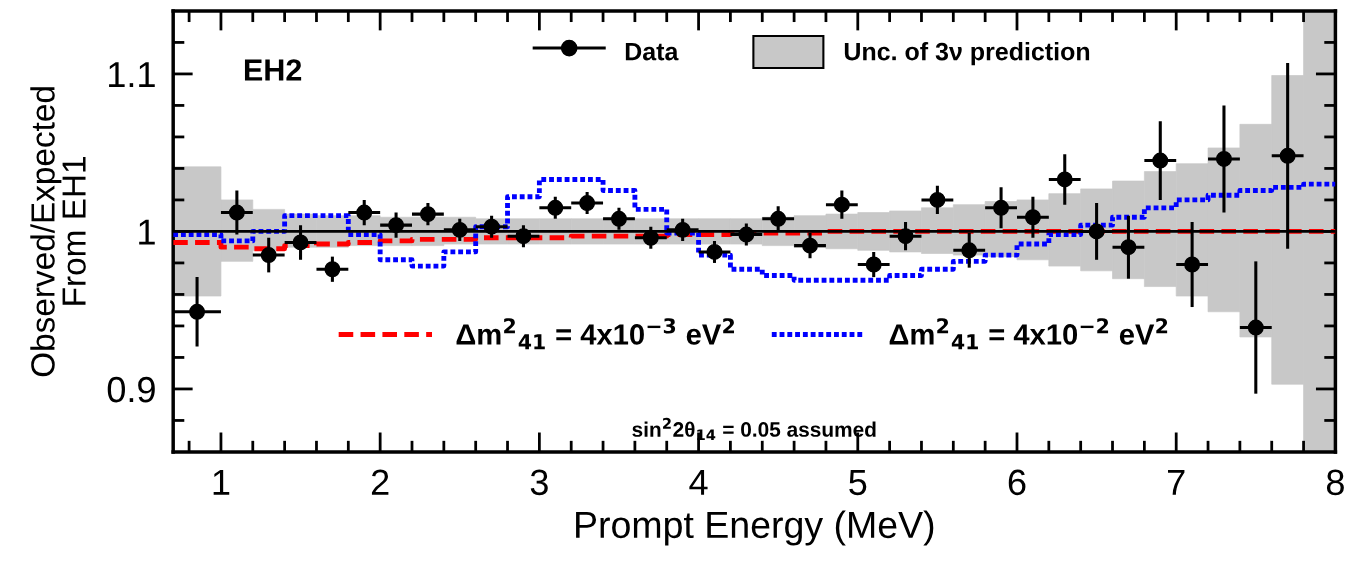  I want to click on y-tick-label: 1, so click(147, 232).